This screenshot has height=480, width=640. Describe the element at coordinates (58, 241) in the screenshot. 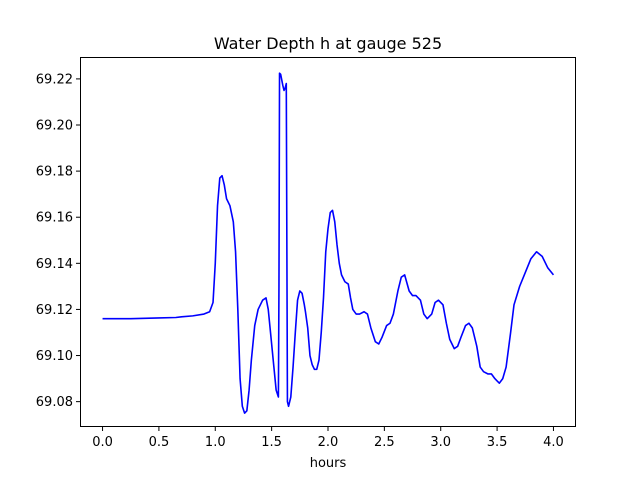

I see `y-axis: 69.08 69.10 69.12 69.14 69.16 69.18 69.20 69.22` at that location.